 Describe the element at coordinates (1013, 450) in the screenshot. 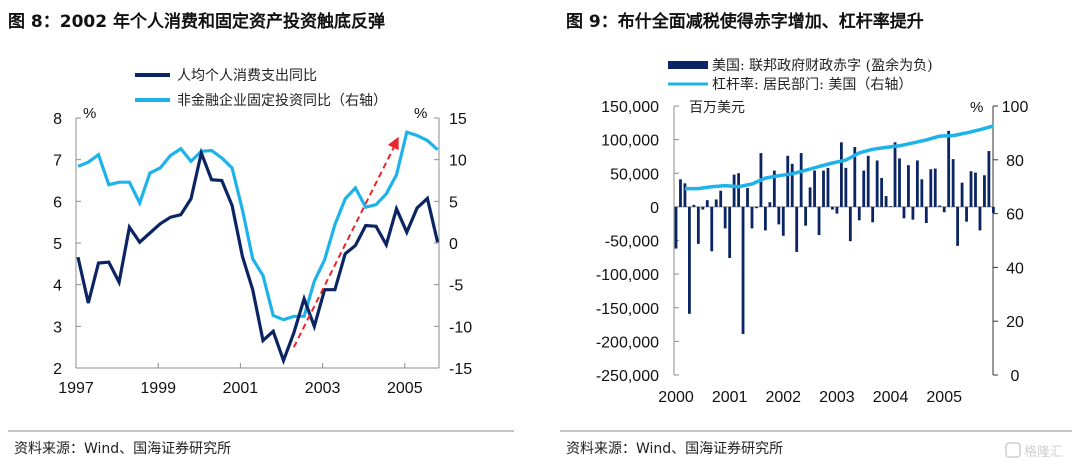

I see `watermark-logo-icon` at that location.